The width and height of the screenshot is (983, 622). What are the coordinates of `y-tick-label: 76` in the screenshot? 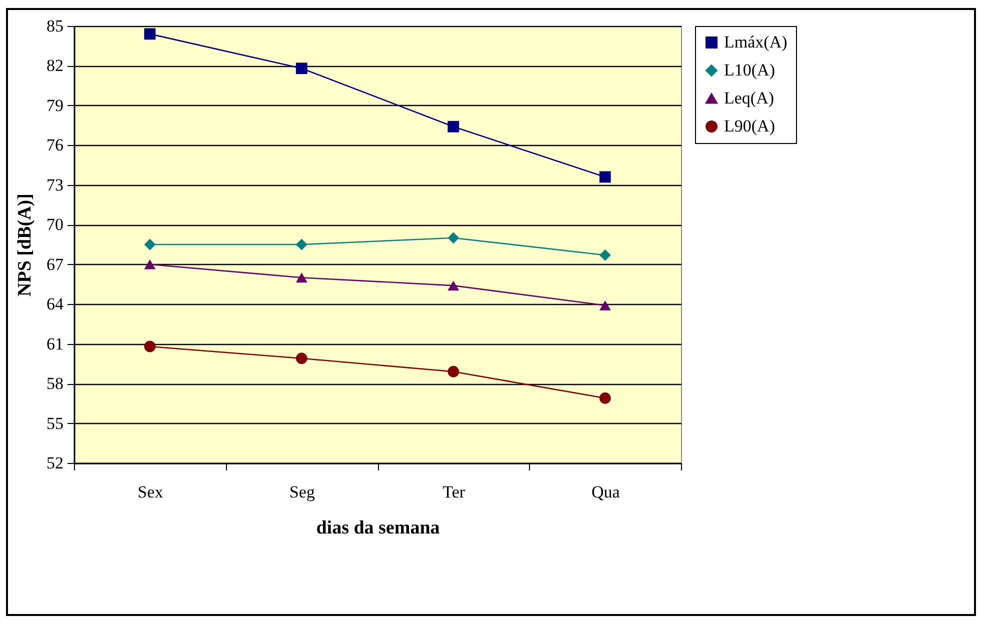 It's located at (55, 145).